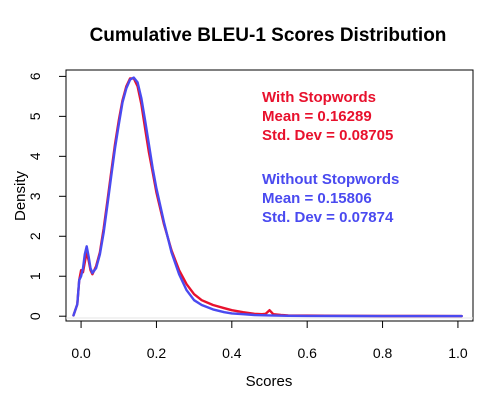  Describe the element at coordinates (458, 353) in the screenshot. I see `x-tick-label: 1.0` at that location.